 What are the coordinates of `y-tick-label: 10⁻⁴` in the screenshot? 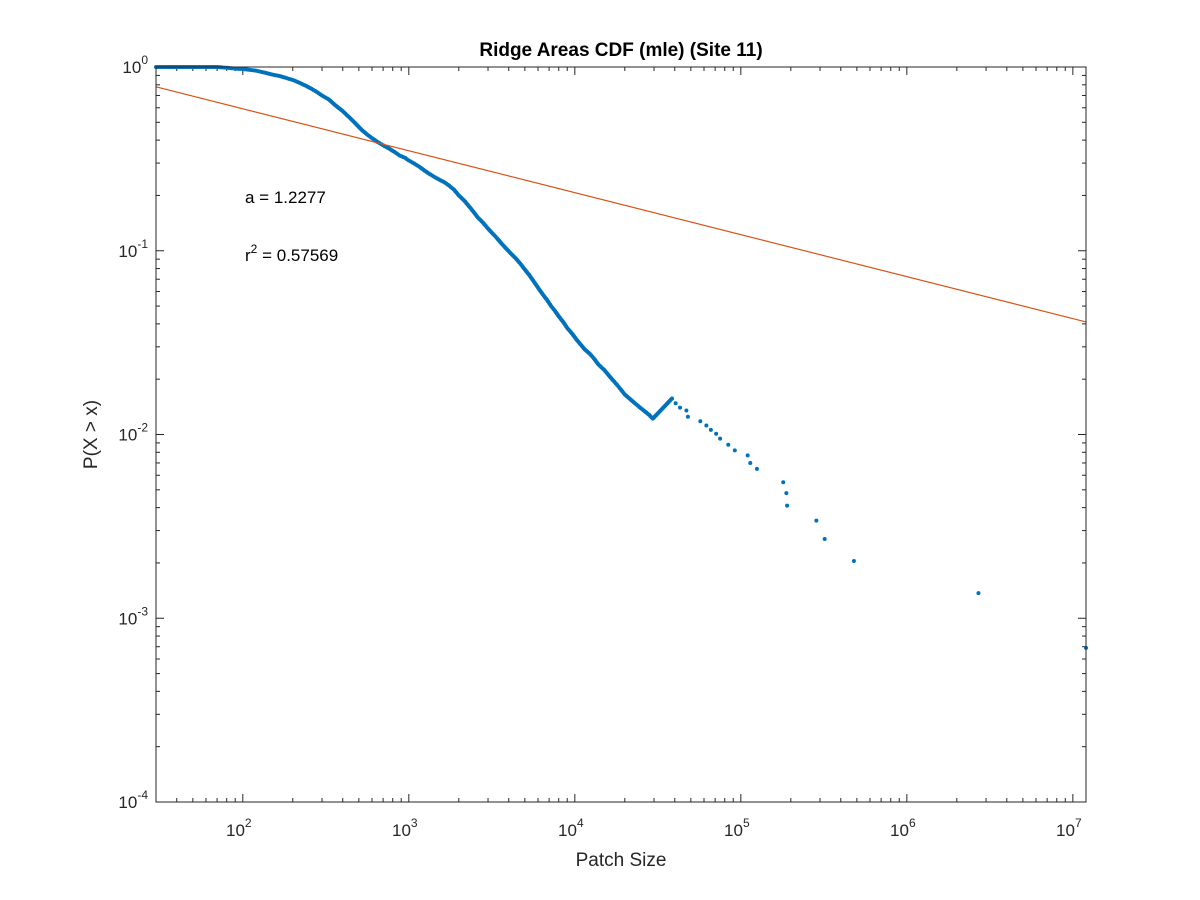 It's located at (133, 800).